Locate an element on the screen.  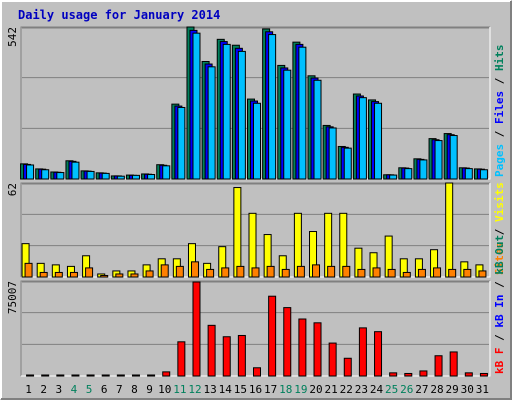
x-tick-label: 21 is located at coordinates (331, 389).